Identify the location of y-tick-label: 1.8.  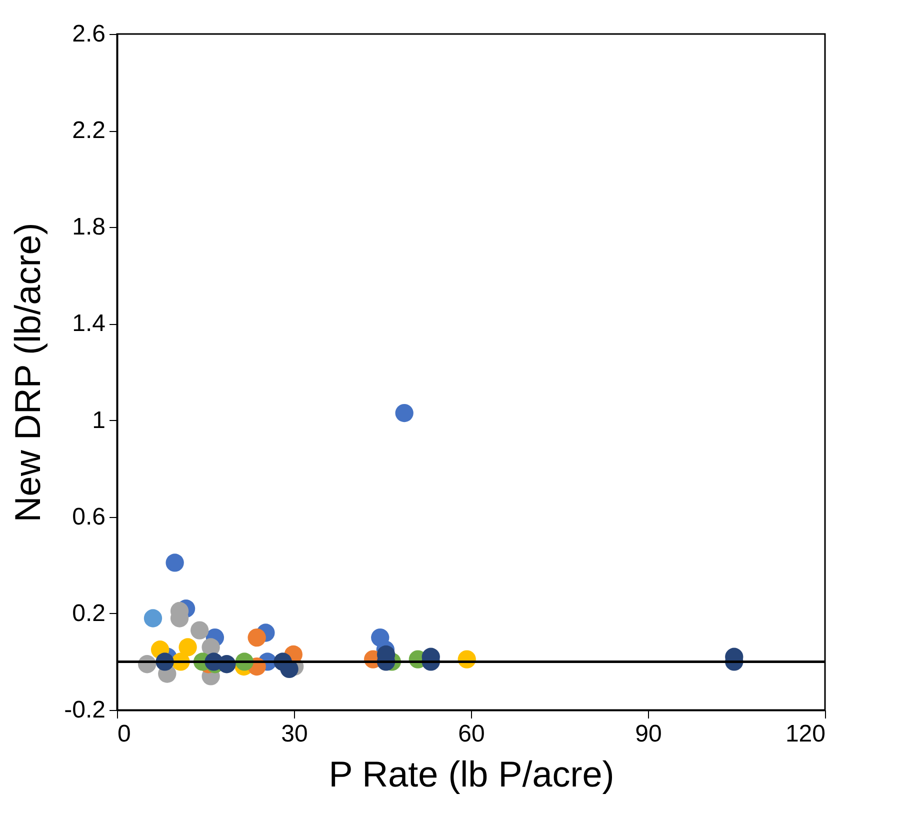
(89, 227).